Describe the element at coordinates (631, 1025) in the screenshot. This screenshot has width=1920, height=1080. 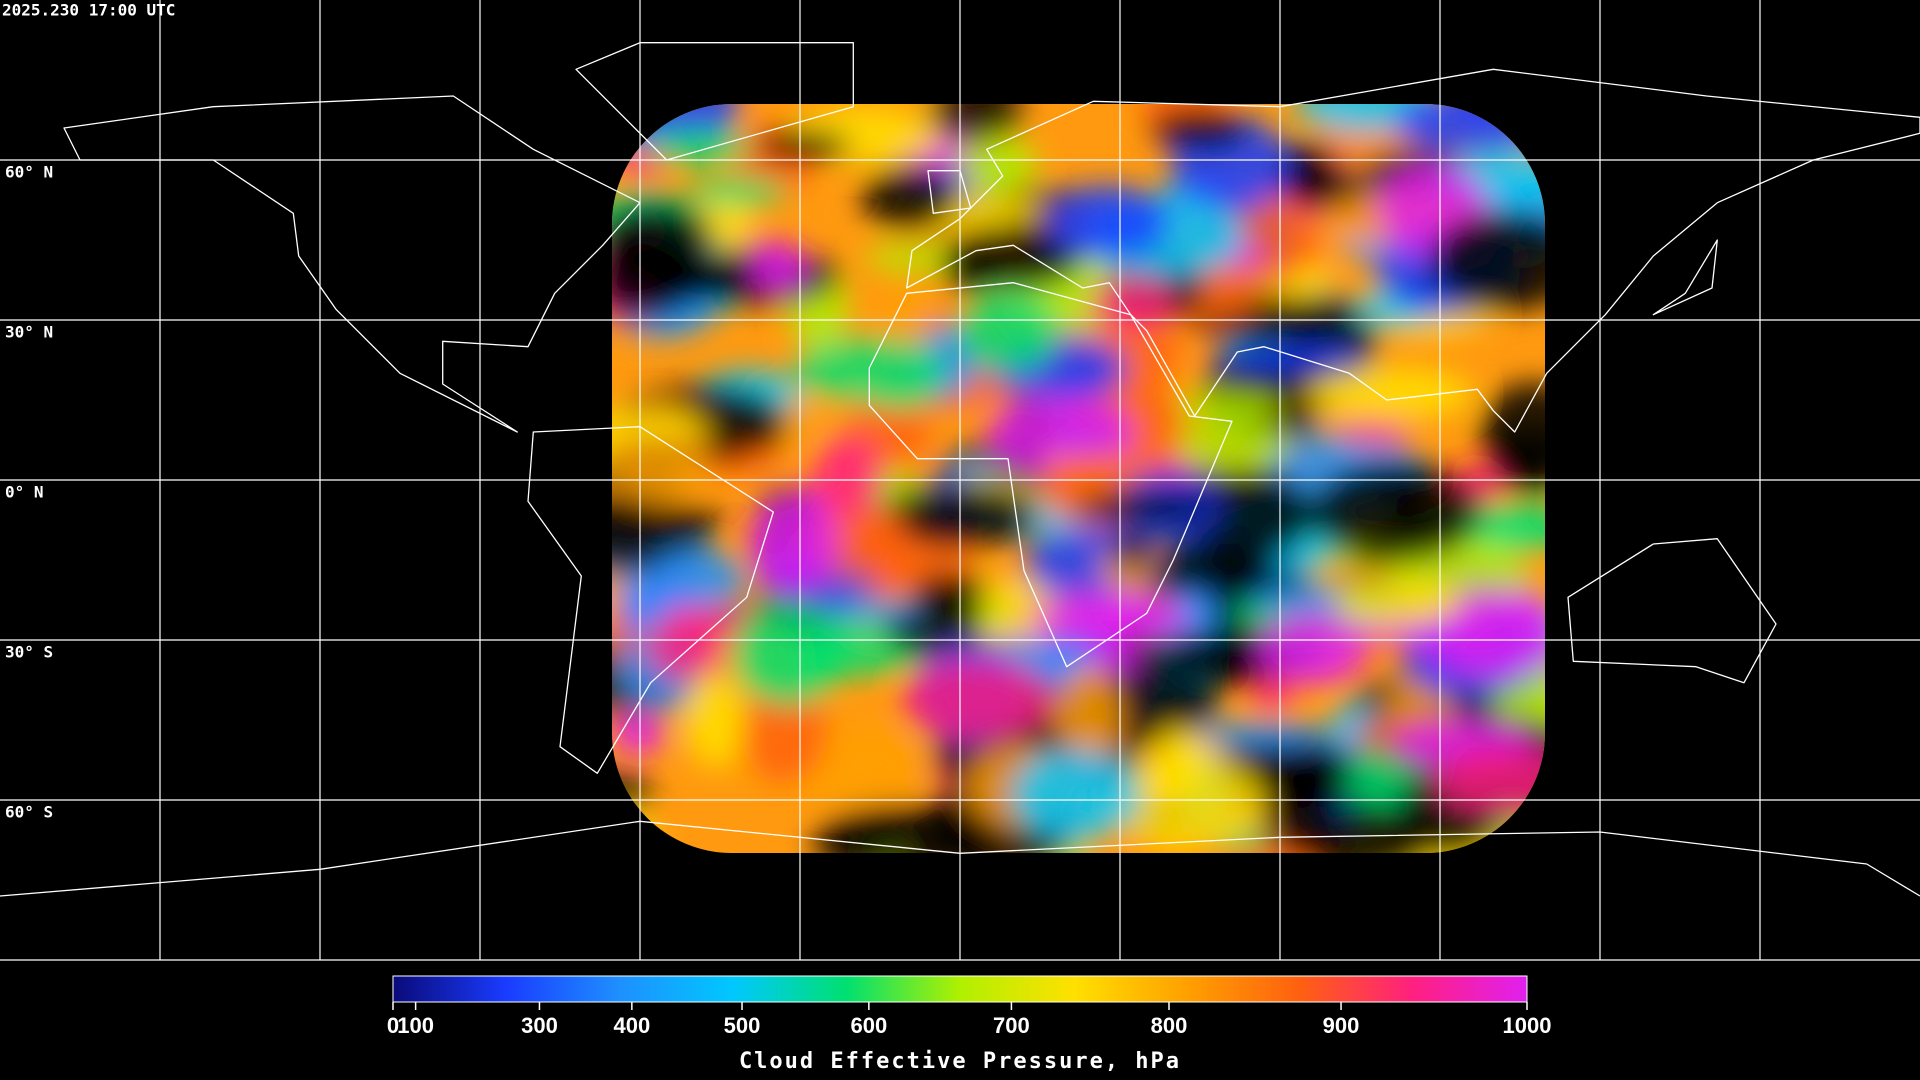
I see `colorbar-tick-label: 400` at that location.